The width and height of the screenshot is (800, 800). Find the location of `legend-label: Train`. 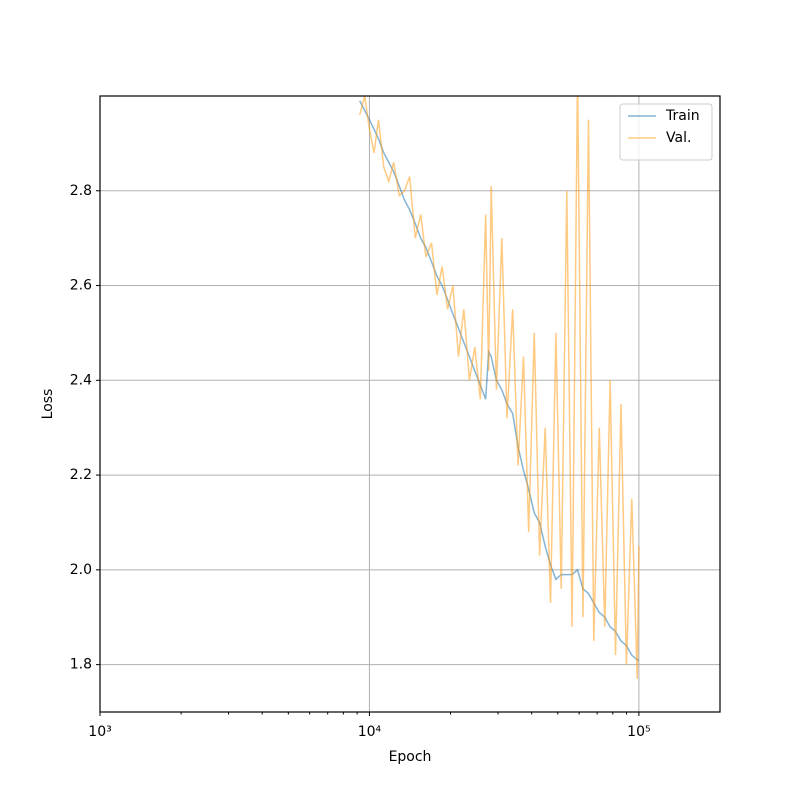

legend-label: Train is located at coordinates (682, 116).